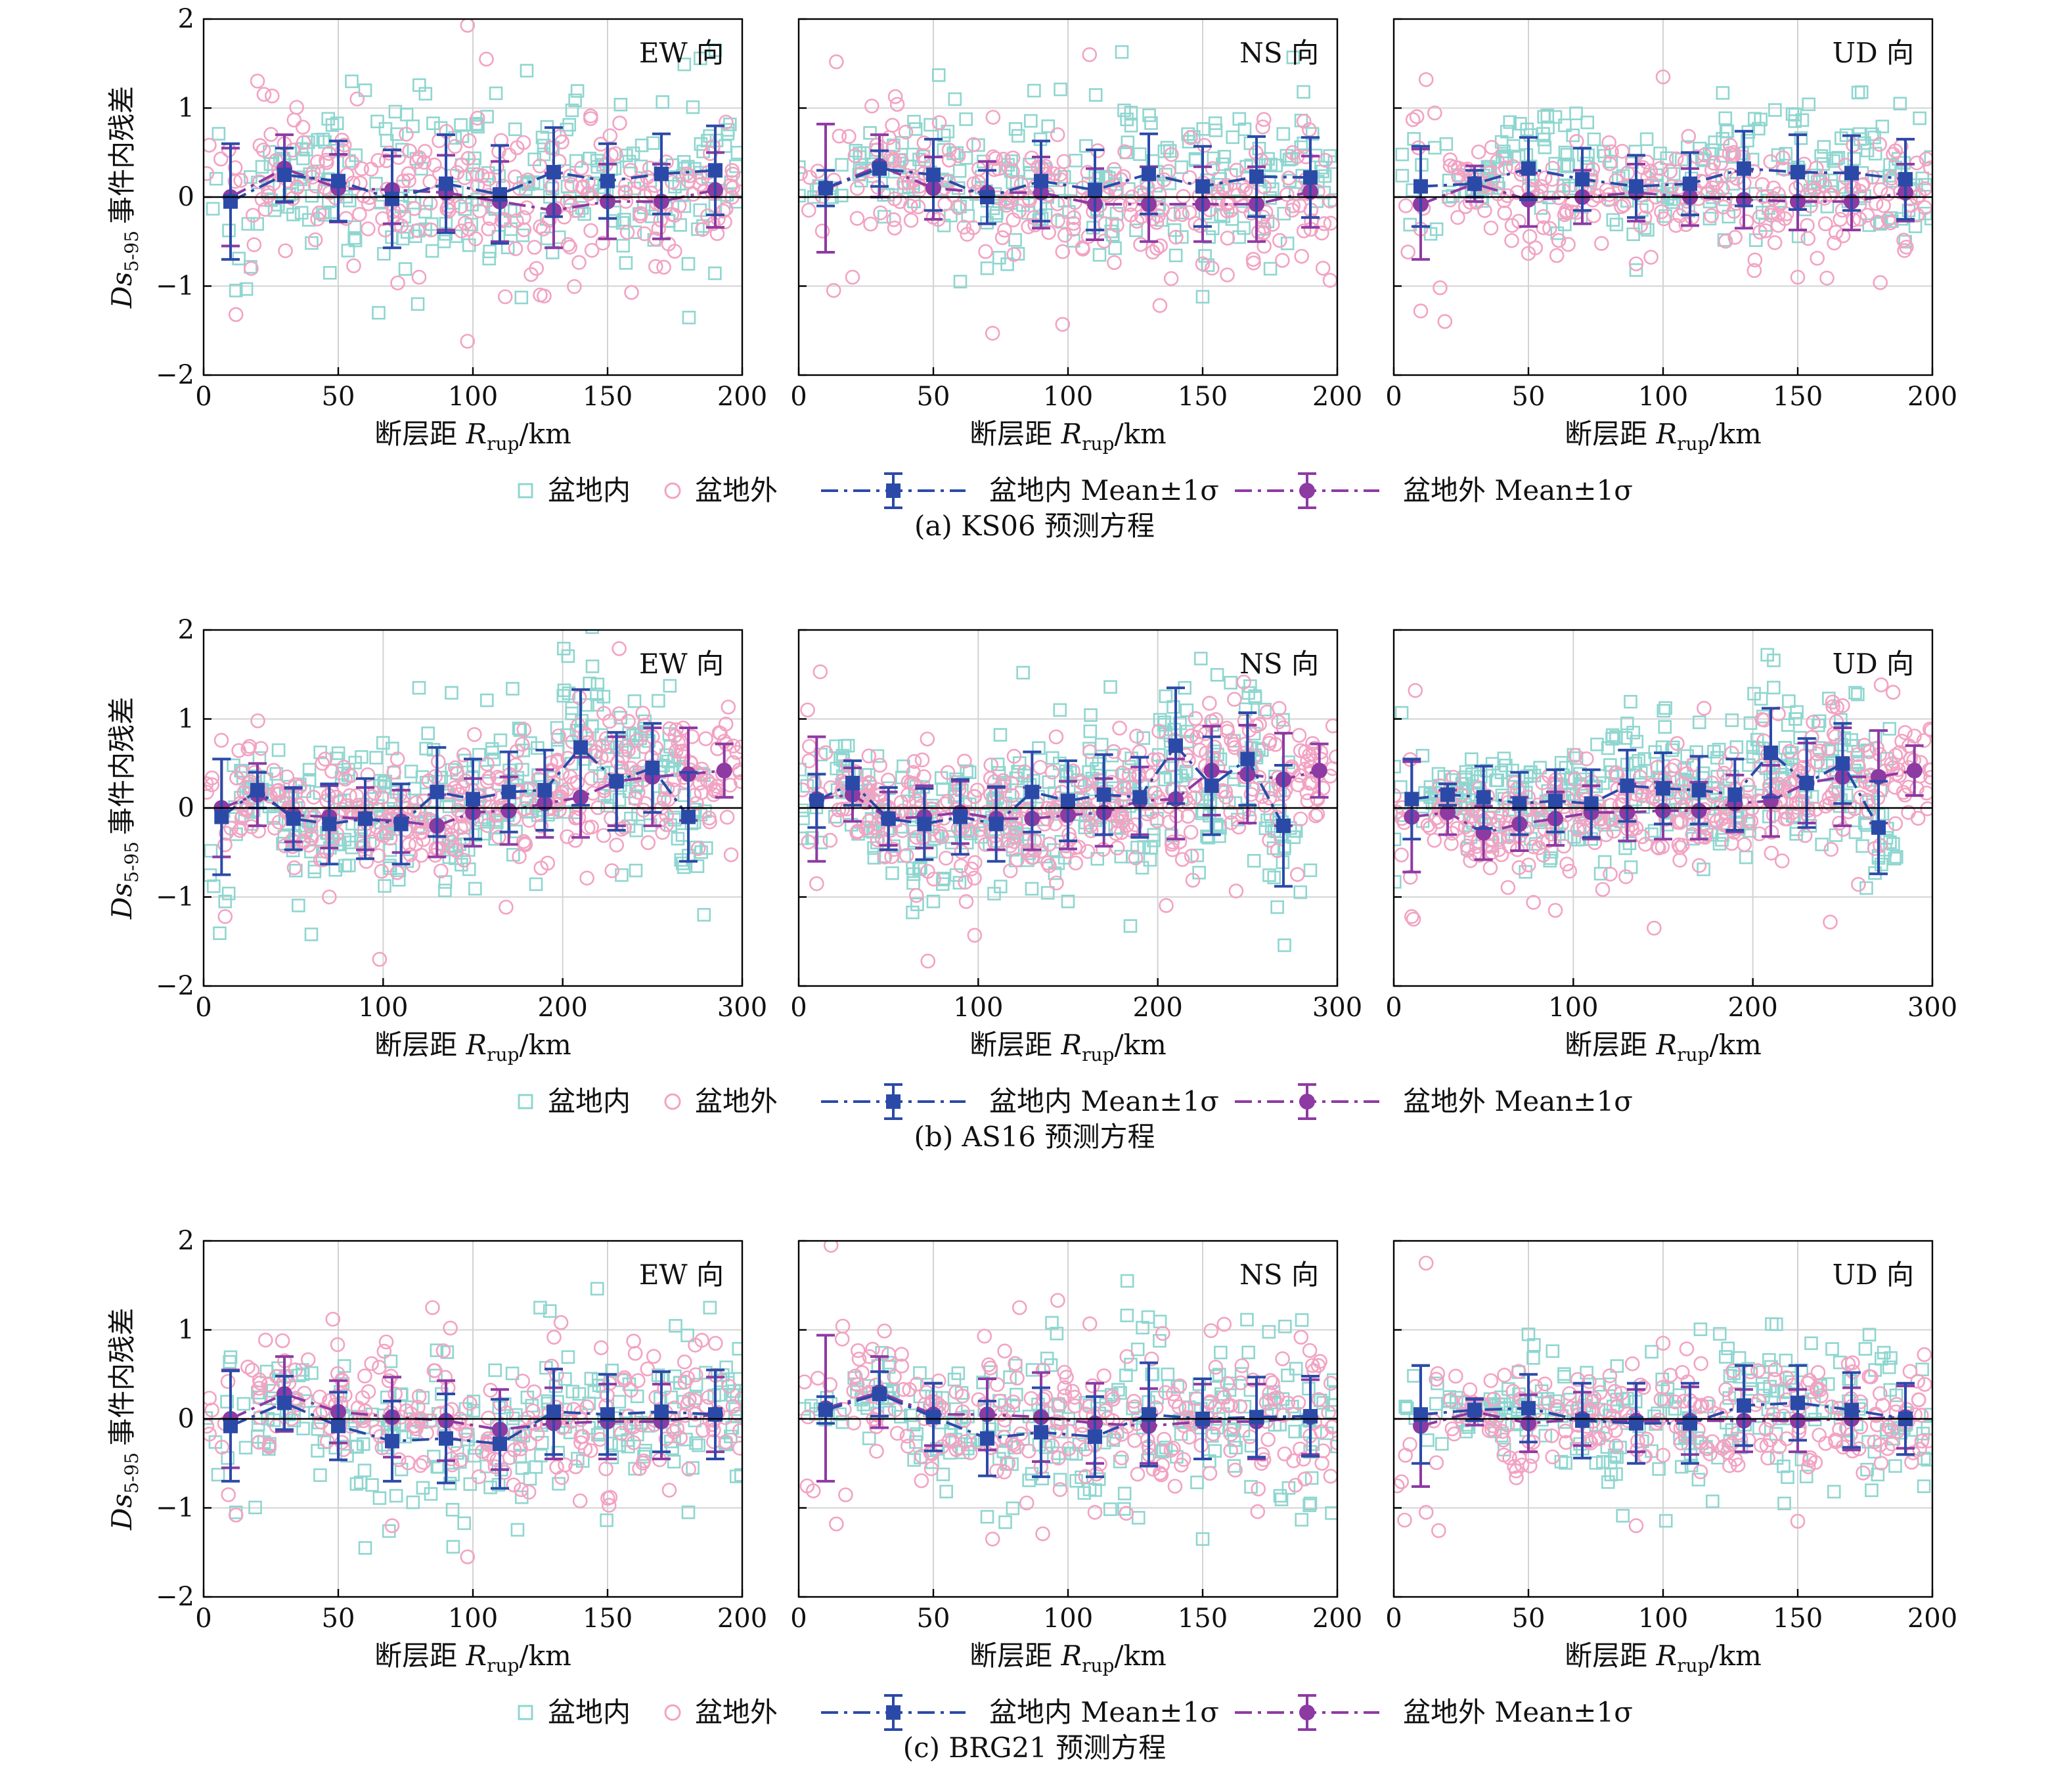  What do you see at coordinates (1645, 791) in the screenshot?
I see `inside-mean-series` at bounding box center [1645, 791].